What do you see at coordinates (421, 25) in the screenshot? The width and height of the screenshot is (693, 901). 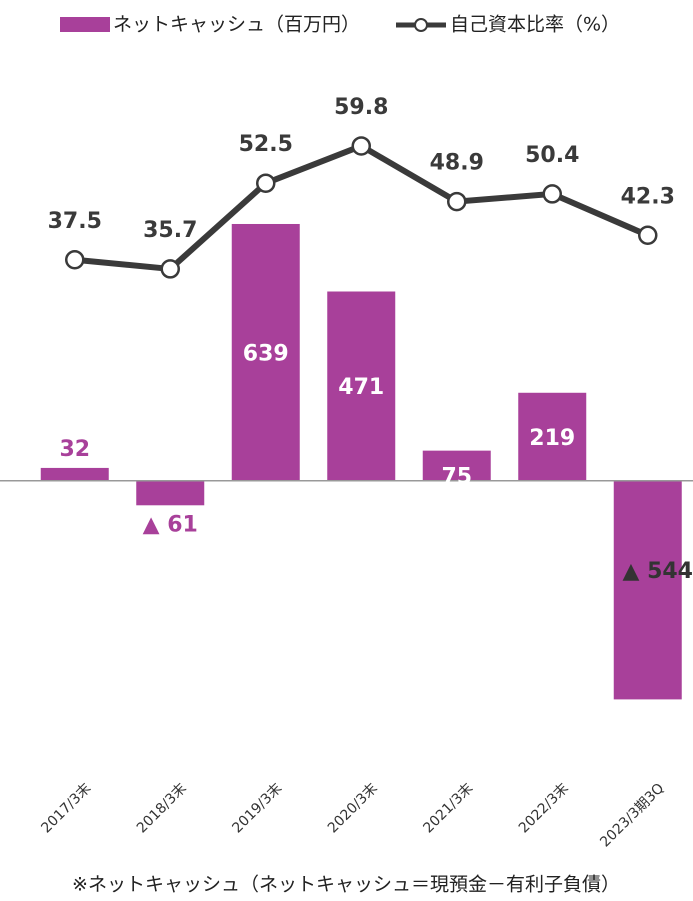 I see `legend-marker` at bounding box center [421, 25].